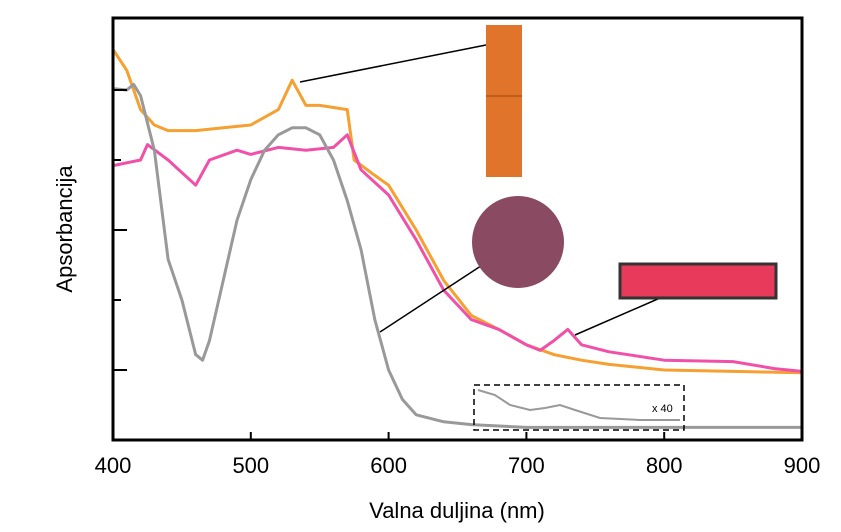 This screenshot has width=841, height=532. I want to click on disc-image, so click(518, 242).